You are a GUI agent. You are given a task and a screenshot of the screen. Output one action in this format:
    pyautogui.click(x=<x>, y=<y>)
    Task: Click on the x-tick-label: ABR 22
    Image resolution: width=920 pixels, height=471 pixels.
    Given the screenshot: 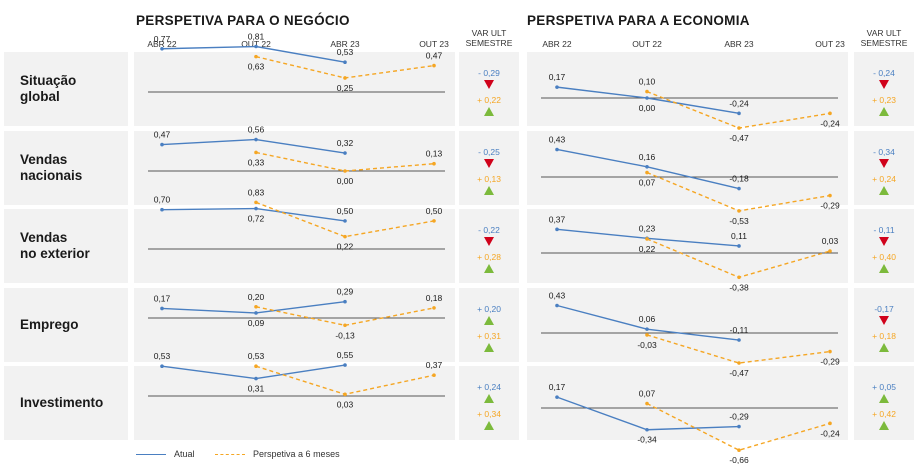 What is the action you would take?
    pyautogui.click(x=162, y=44)
    